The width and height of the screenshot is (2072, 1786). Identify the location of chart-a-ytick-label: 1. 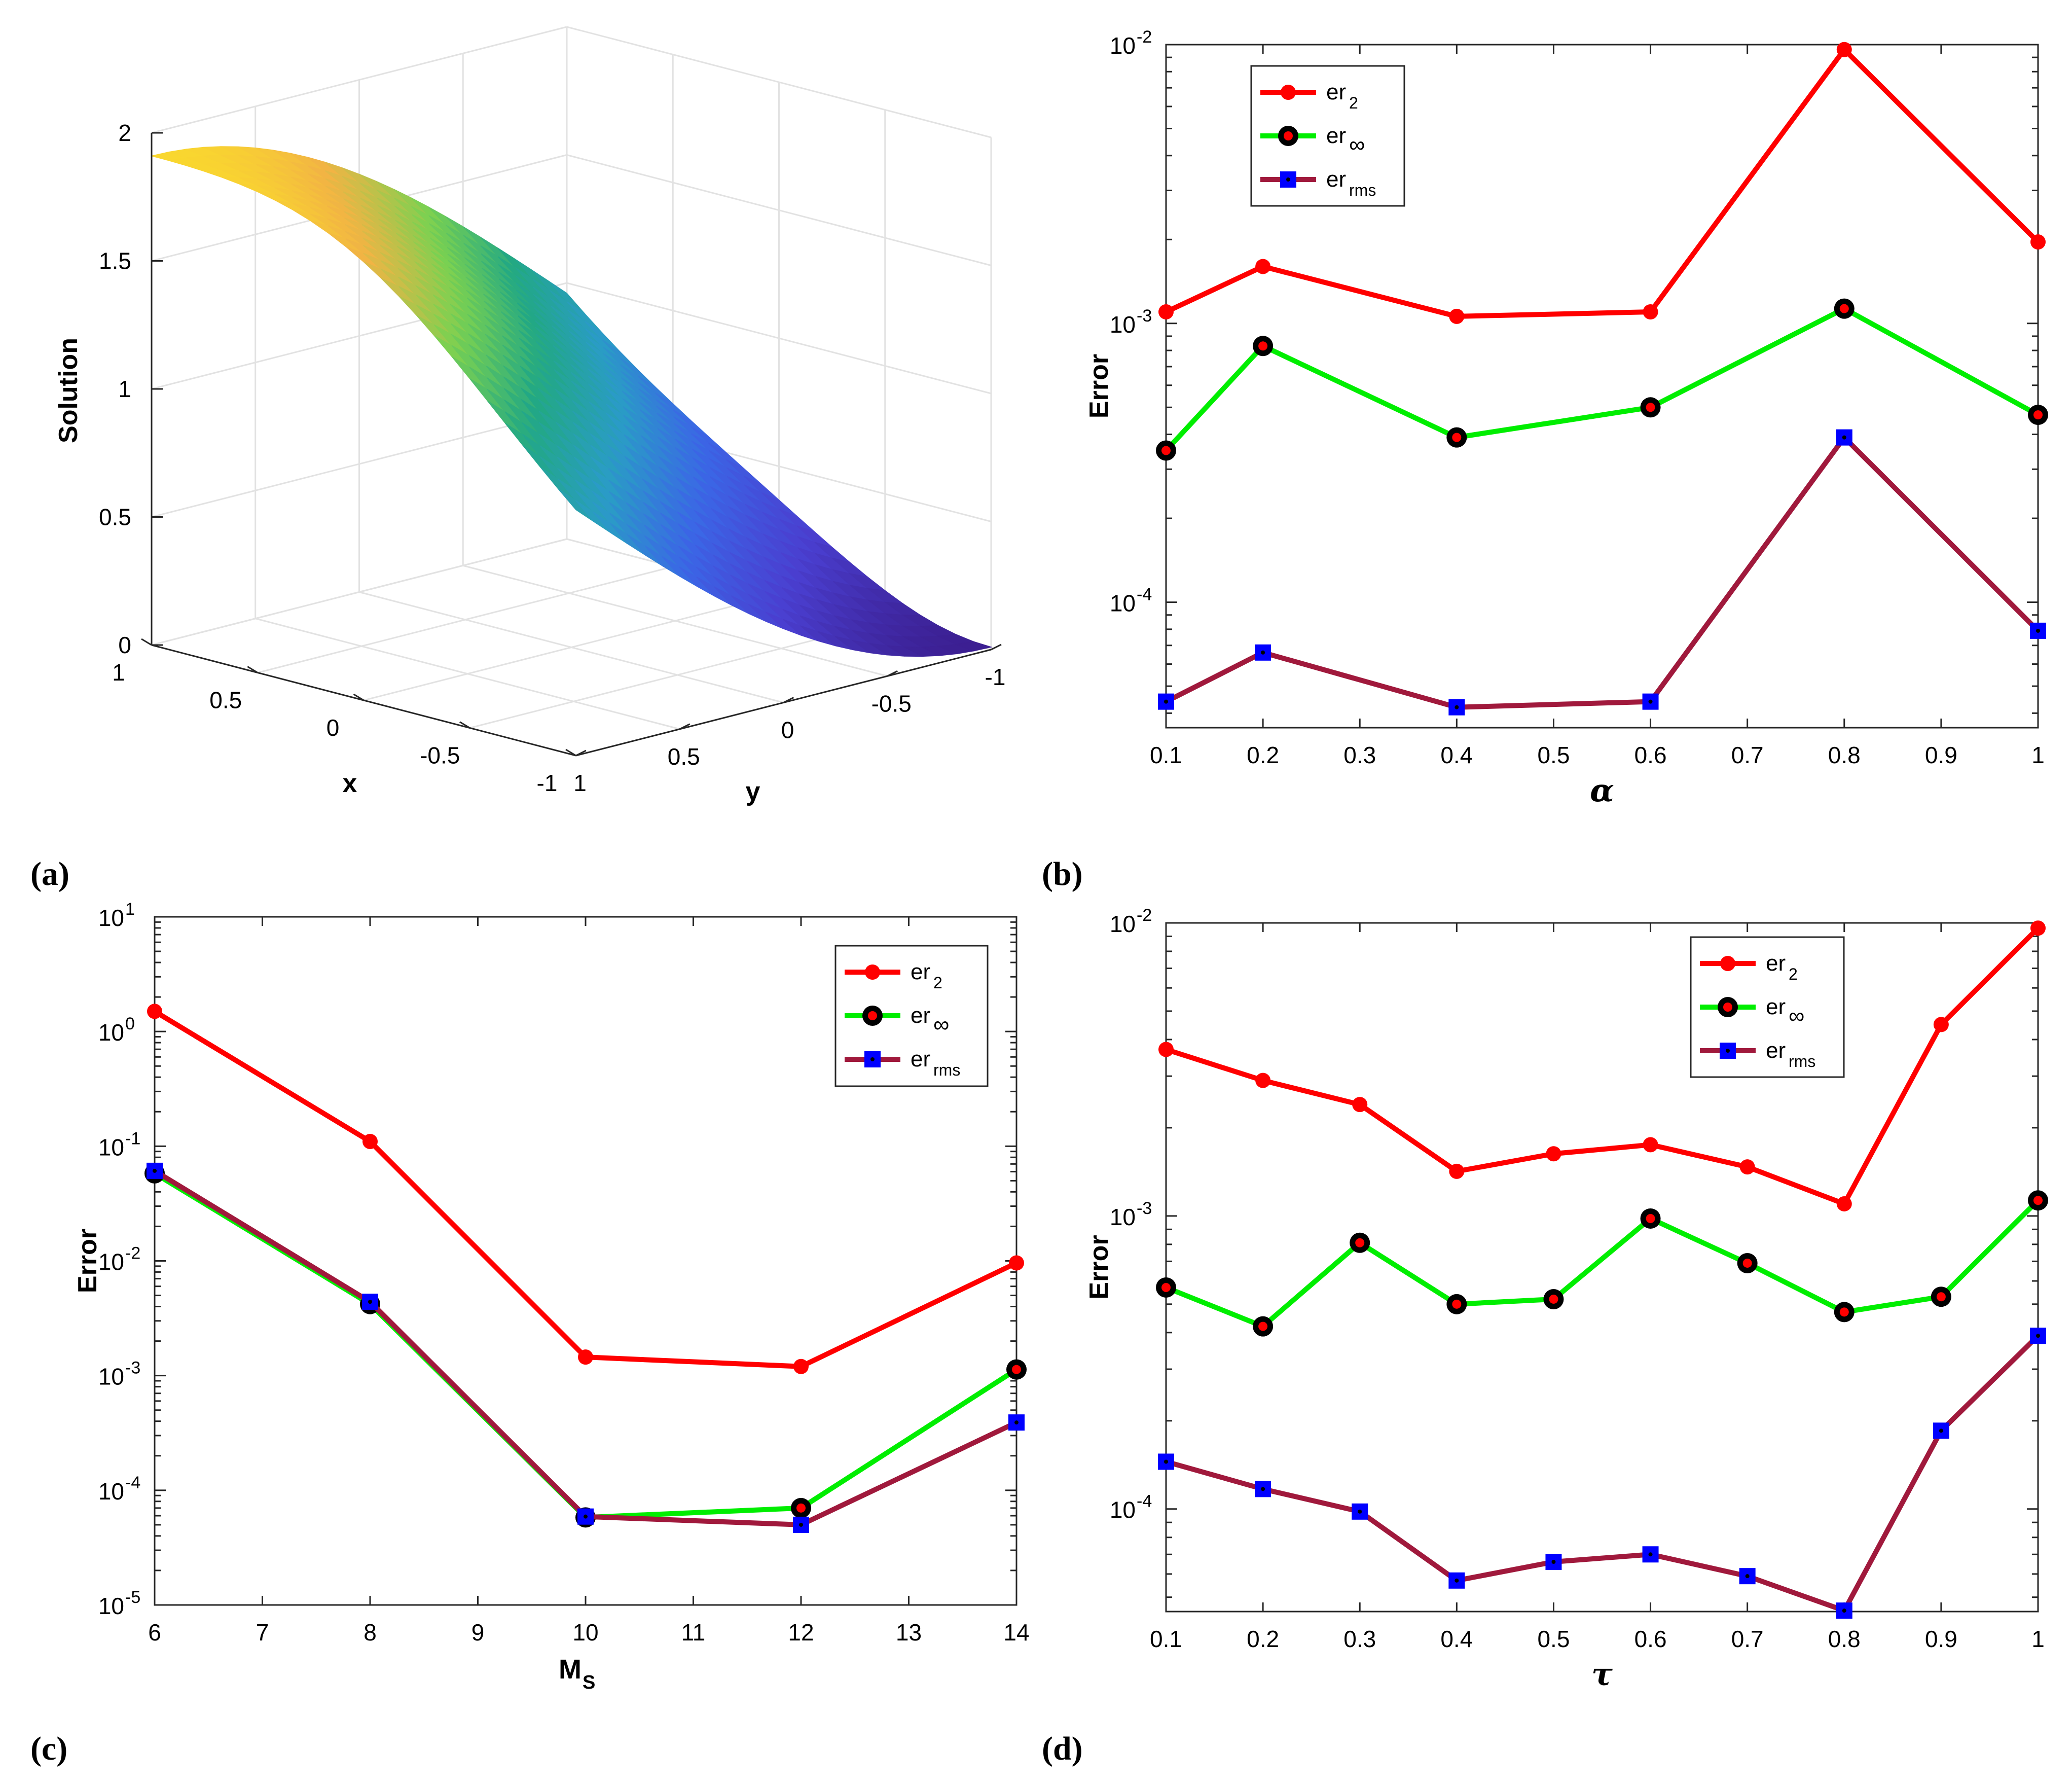
(580, 783).